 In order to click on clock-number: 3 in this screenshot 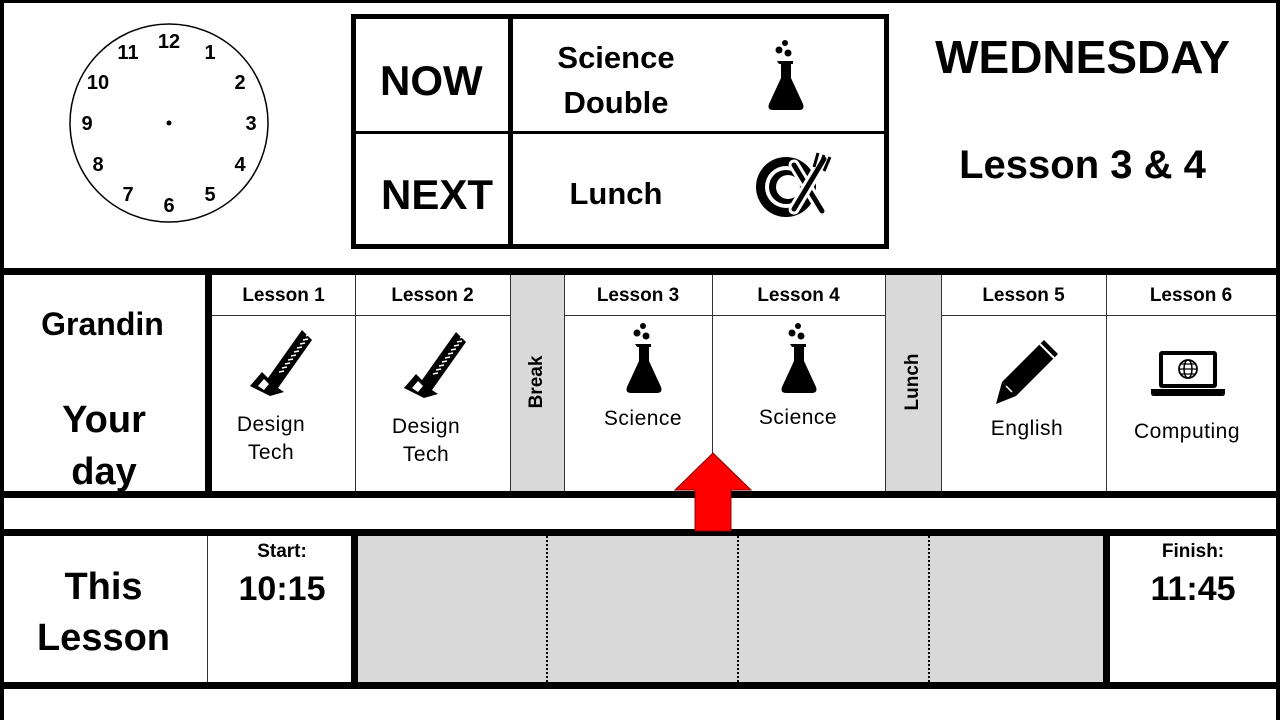, I will do `click(250, 124)`.